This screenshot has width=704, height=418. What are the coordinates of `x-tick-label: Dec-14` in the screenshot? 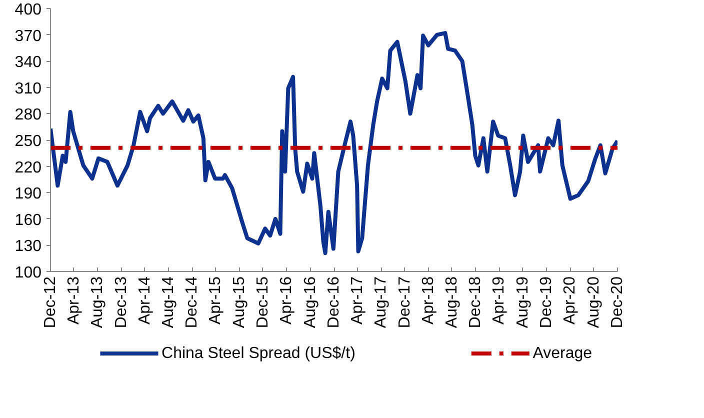 It's located at (192, 302).